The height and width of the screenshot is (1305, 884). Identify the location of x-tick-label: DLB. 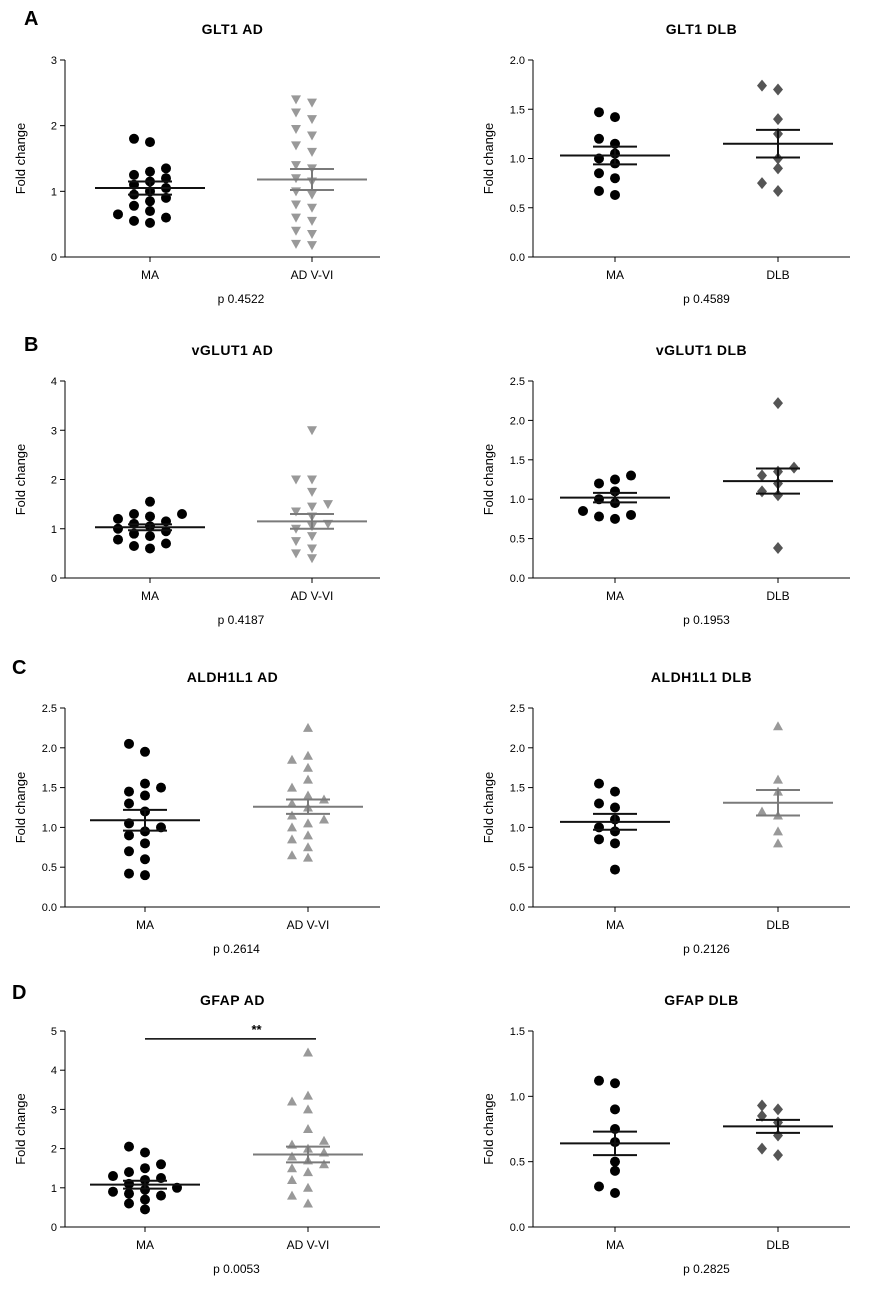
(777, 925).